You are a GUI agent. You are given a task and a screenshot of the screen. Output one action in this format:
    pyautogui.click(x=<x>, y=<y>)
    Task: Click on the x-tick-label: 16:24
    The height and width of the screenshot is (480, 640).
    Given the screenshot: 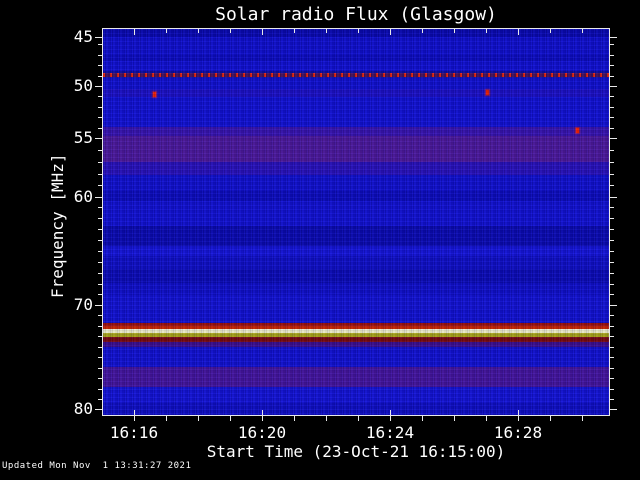 What is the action you would take?
    pyautogui.click(x=390, y=432)
    